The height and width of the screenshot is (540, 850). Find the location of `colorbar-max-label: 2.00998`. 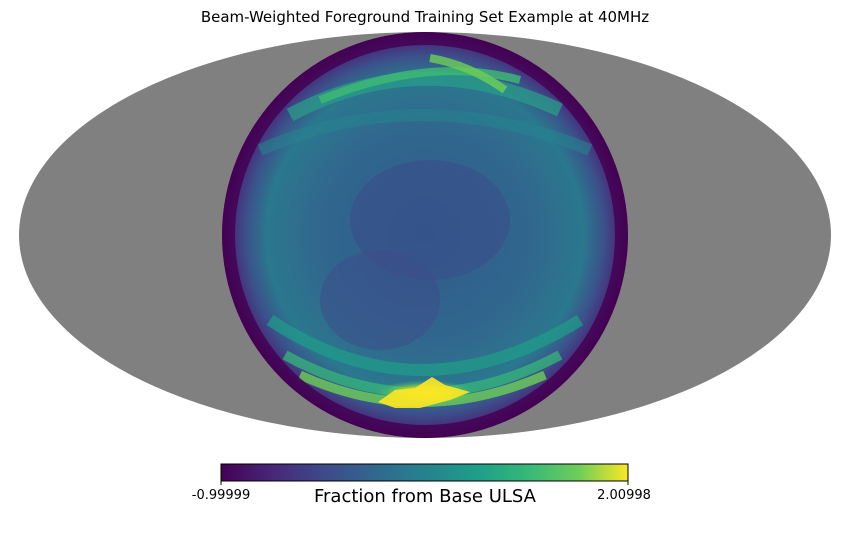

colorbar-max-label: 2.00998 is located at coordinates (624, 495).